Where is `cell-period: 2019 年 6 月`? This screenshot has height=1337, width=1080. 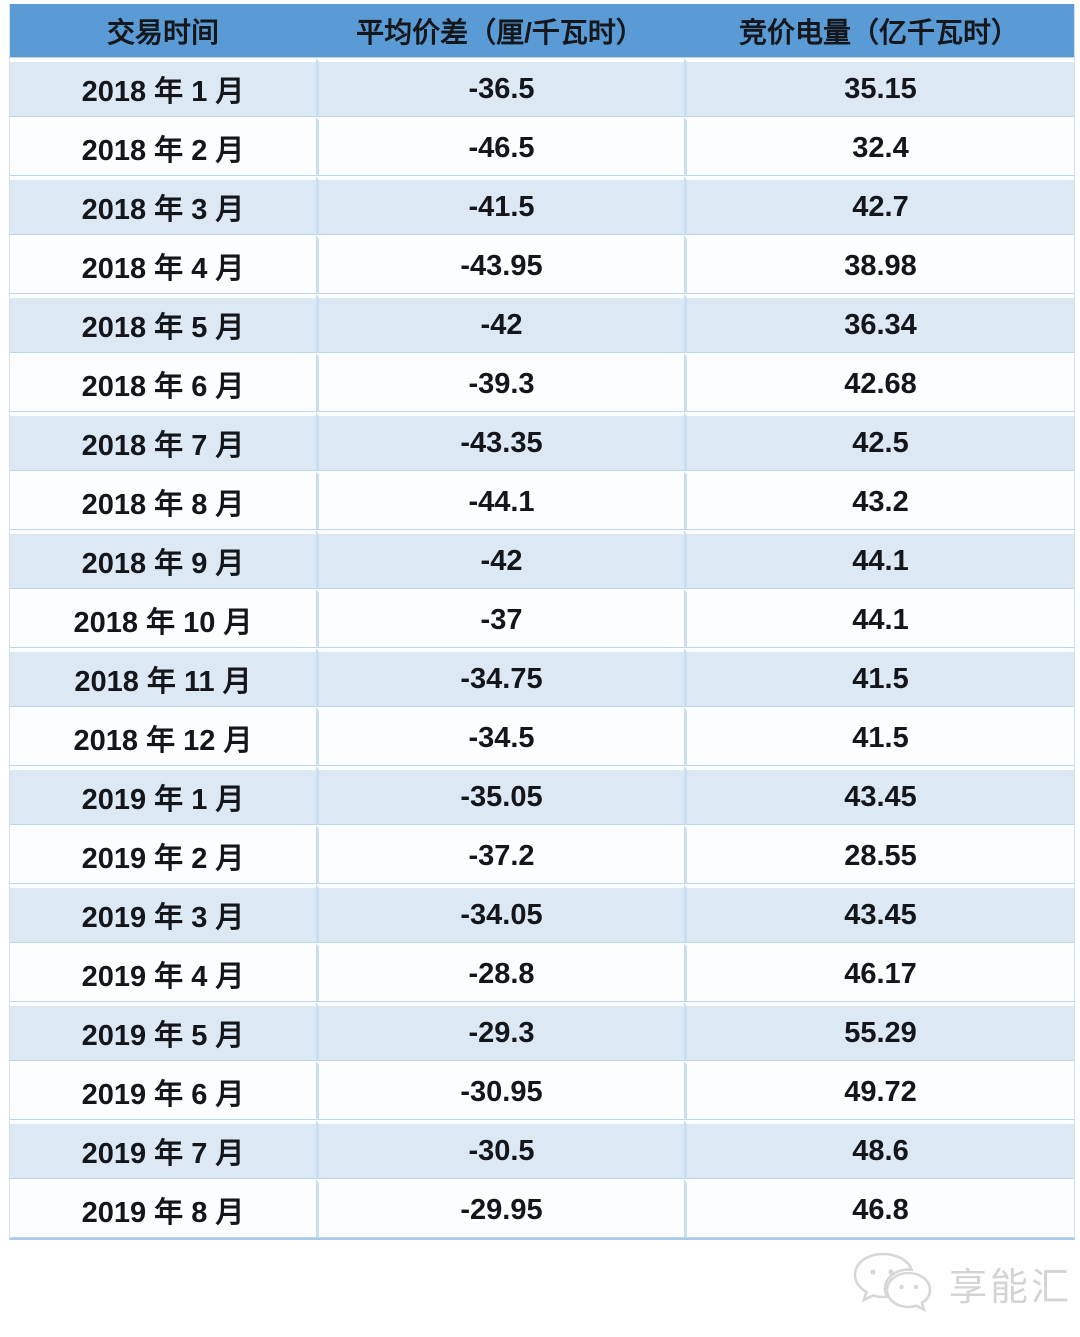
cell-period: 2019 年 6 月 is located at coordinates (163, 1090).